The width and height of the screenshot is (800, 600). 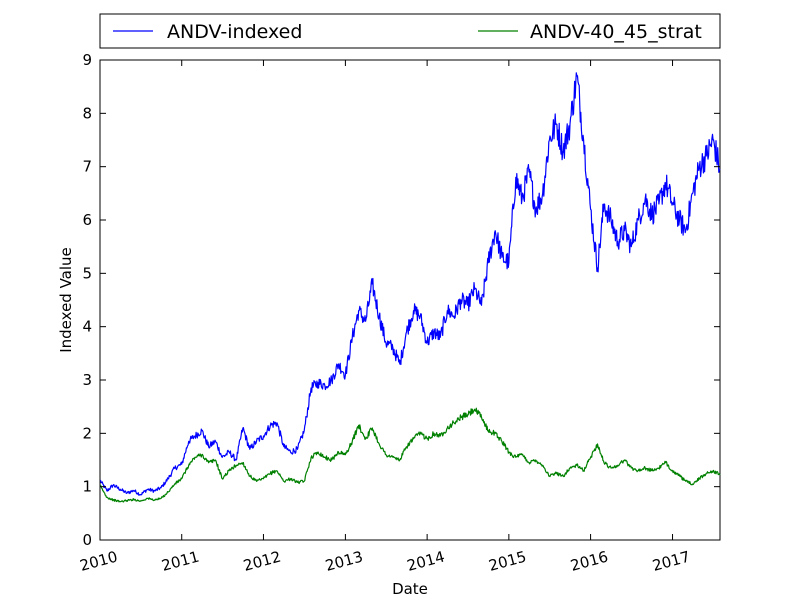 What do you see at coordinates (234, 32) in the screenshot?
I see `legend-label-andv-indexed: ANDV-indexed` at bounding box center [234, 32].